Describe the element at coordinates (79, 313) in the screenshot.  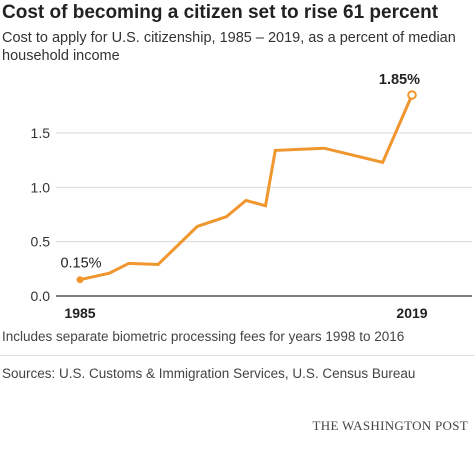
I see `x-tick-label: 1985` at that location.